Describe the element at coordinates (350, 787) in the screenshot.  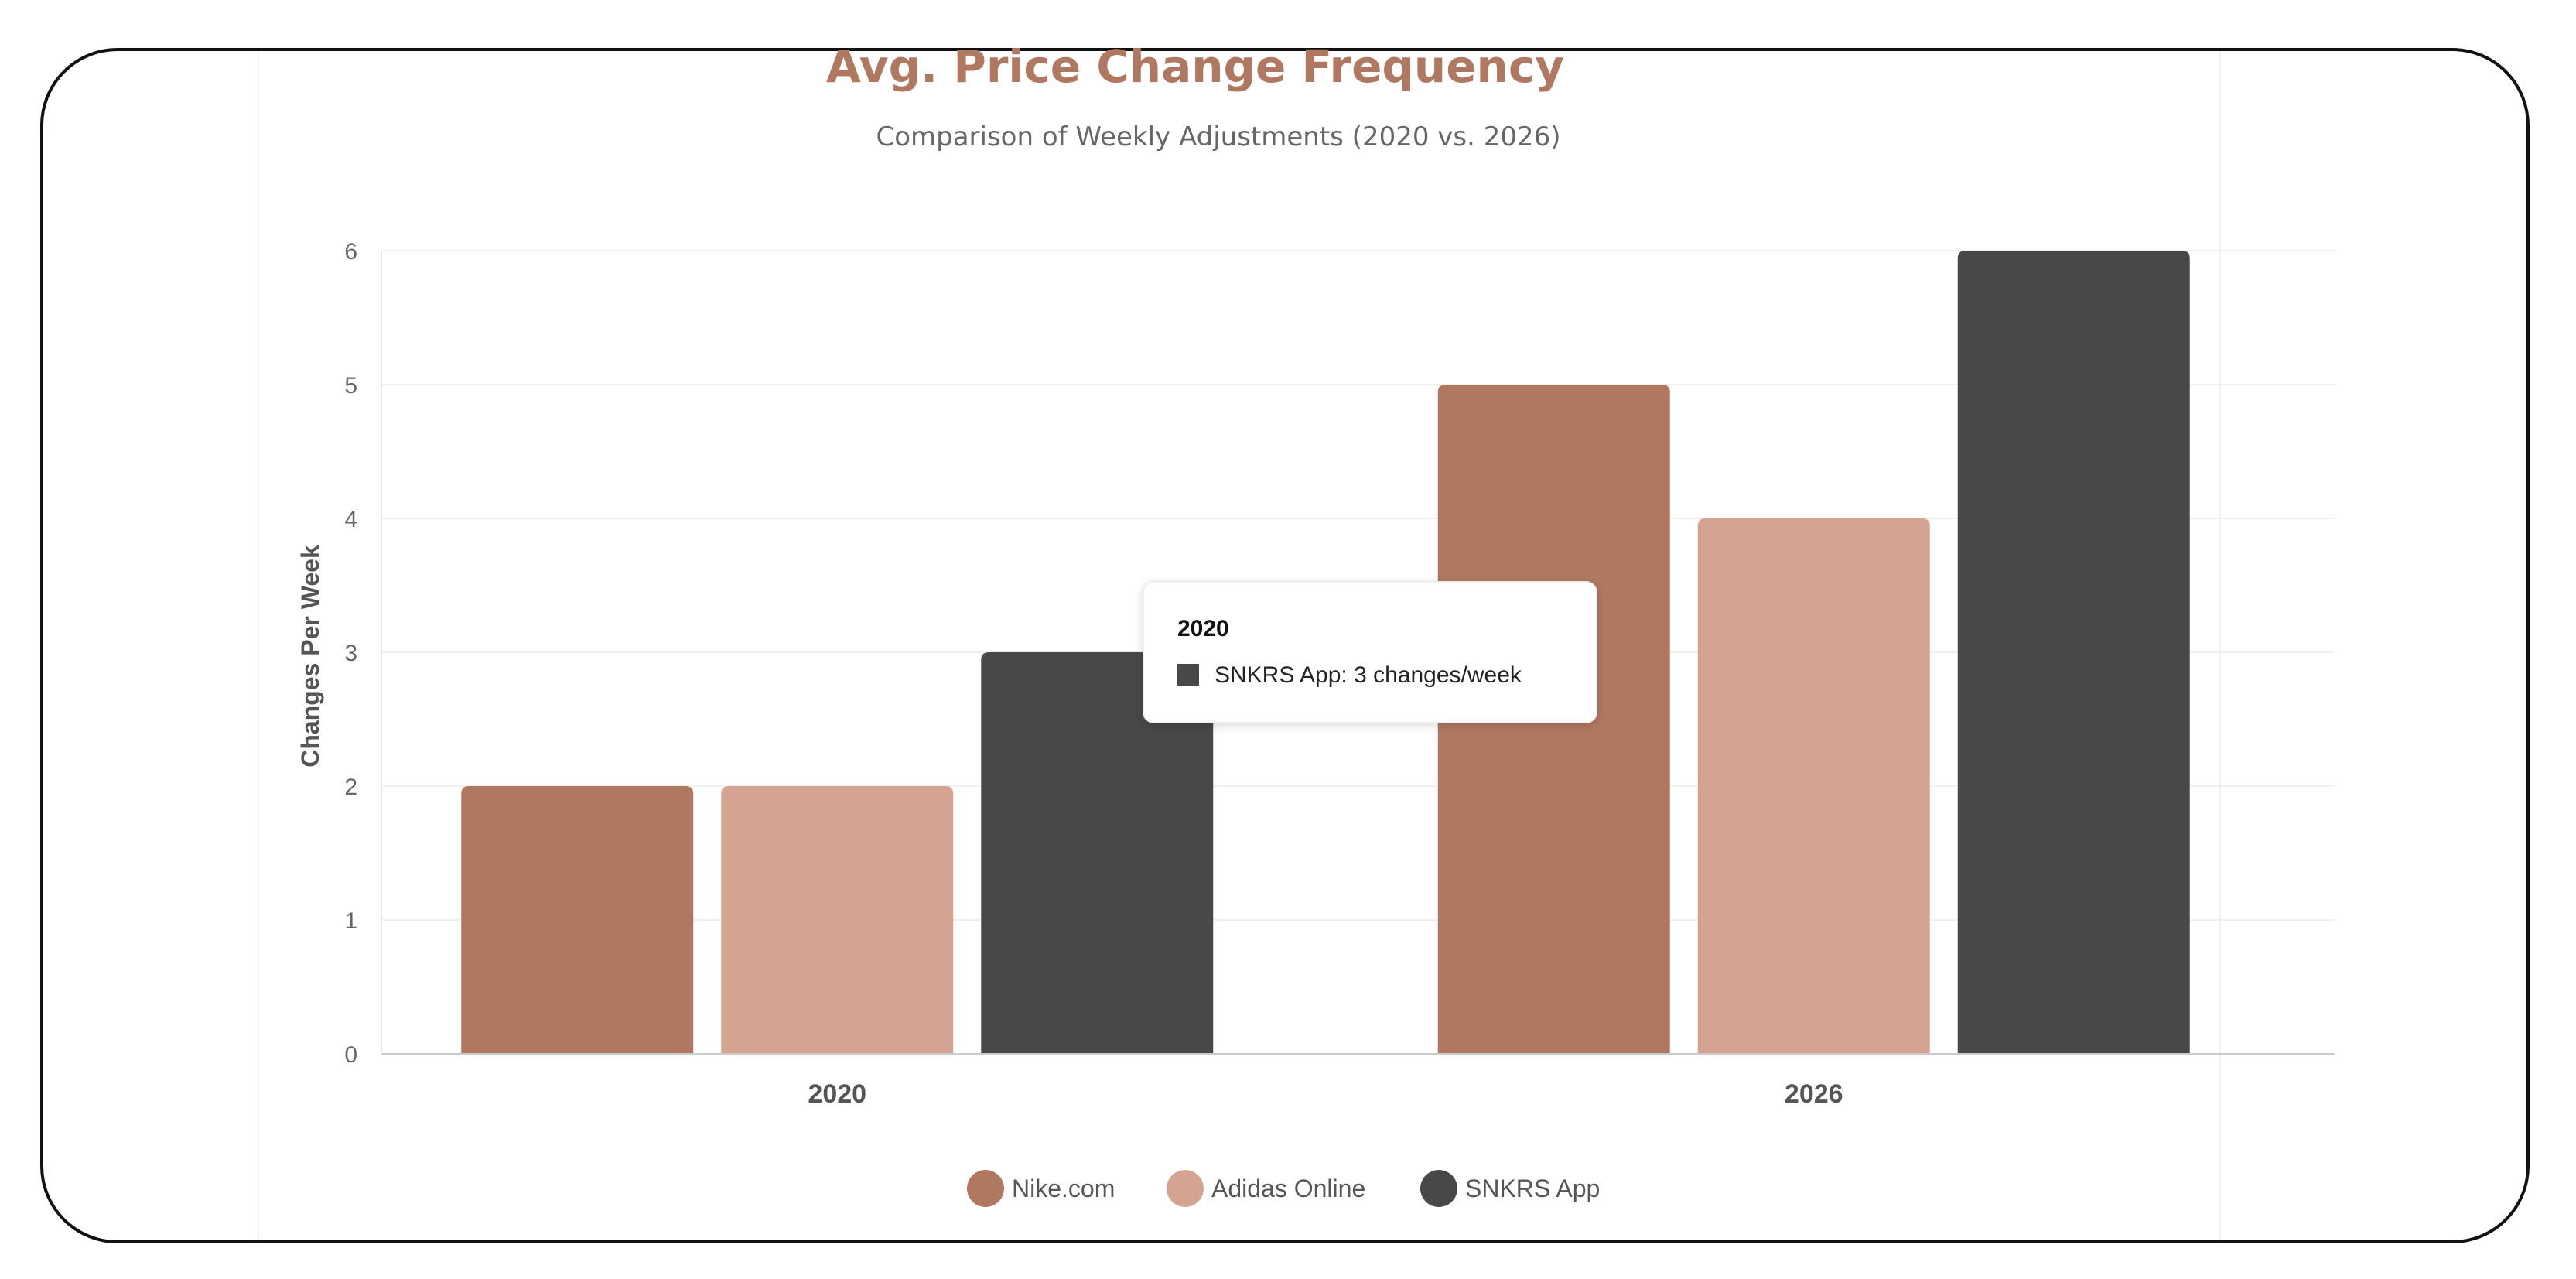
I see `y-tick-label: 2` at that location.